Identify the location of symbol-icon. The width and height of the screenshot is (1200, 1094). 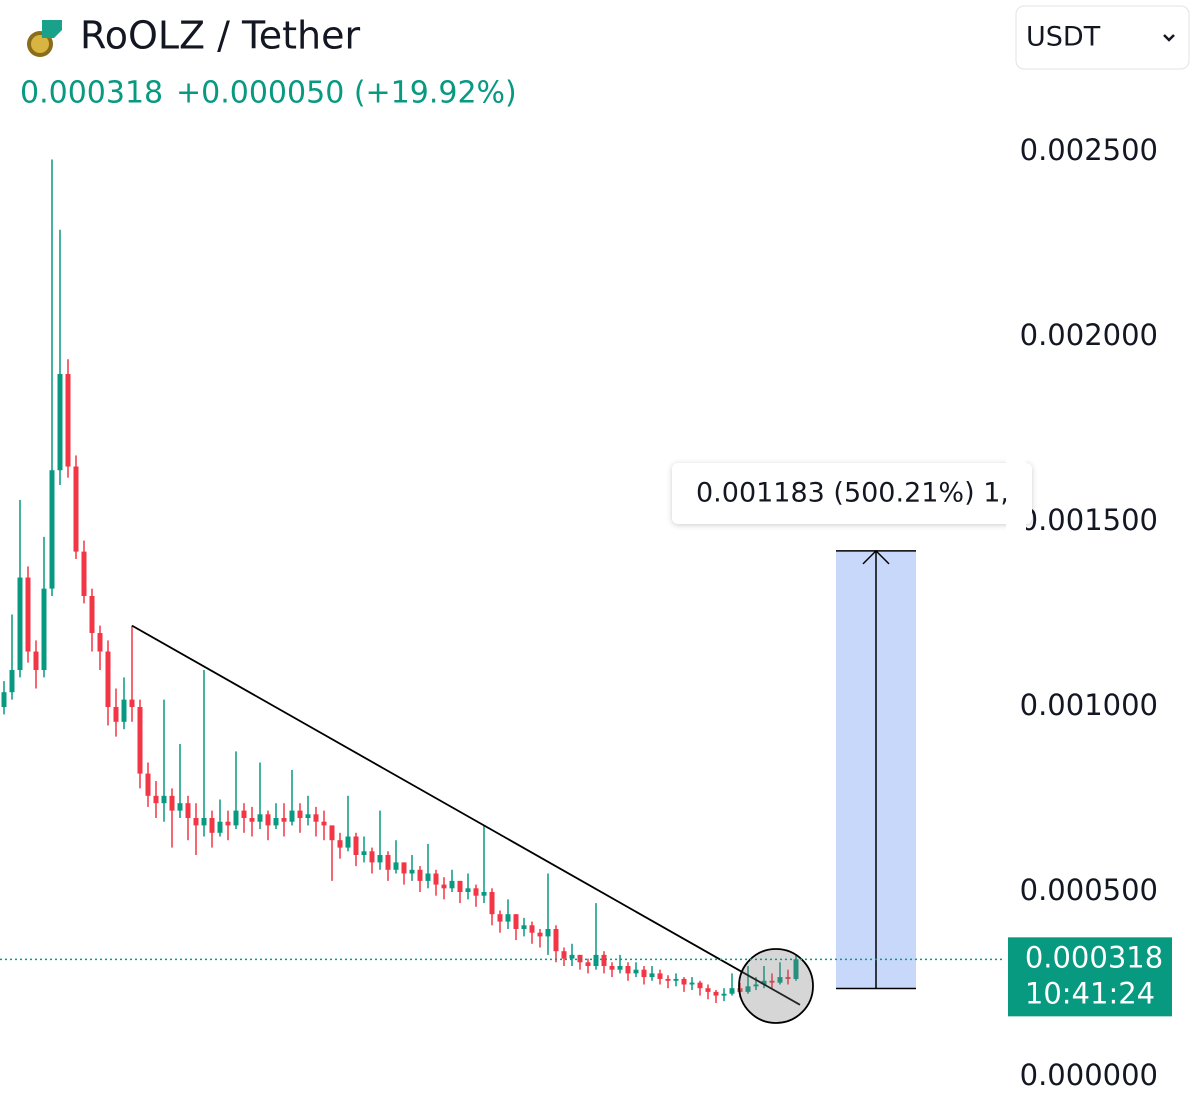
(44, 38).